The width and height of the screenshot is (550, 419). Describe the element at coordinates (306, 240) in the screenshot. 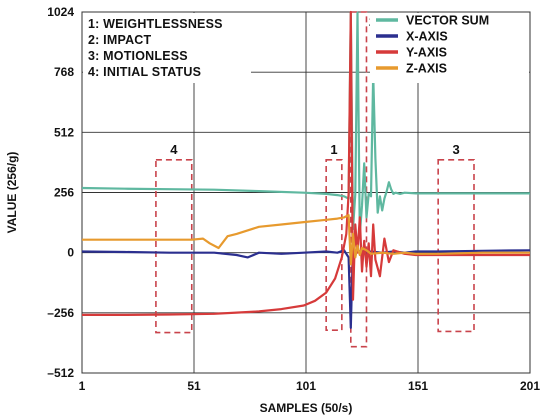

I see `series-line-z-axis` at that location.